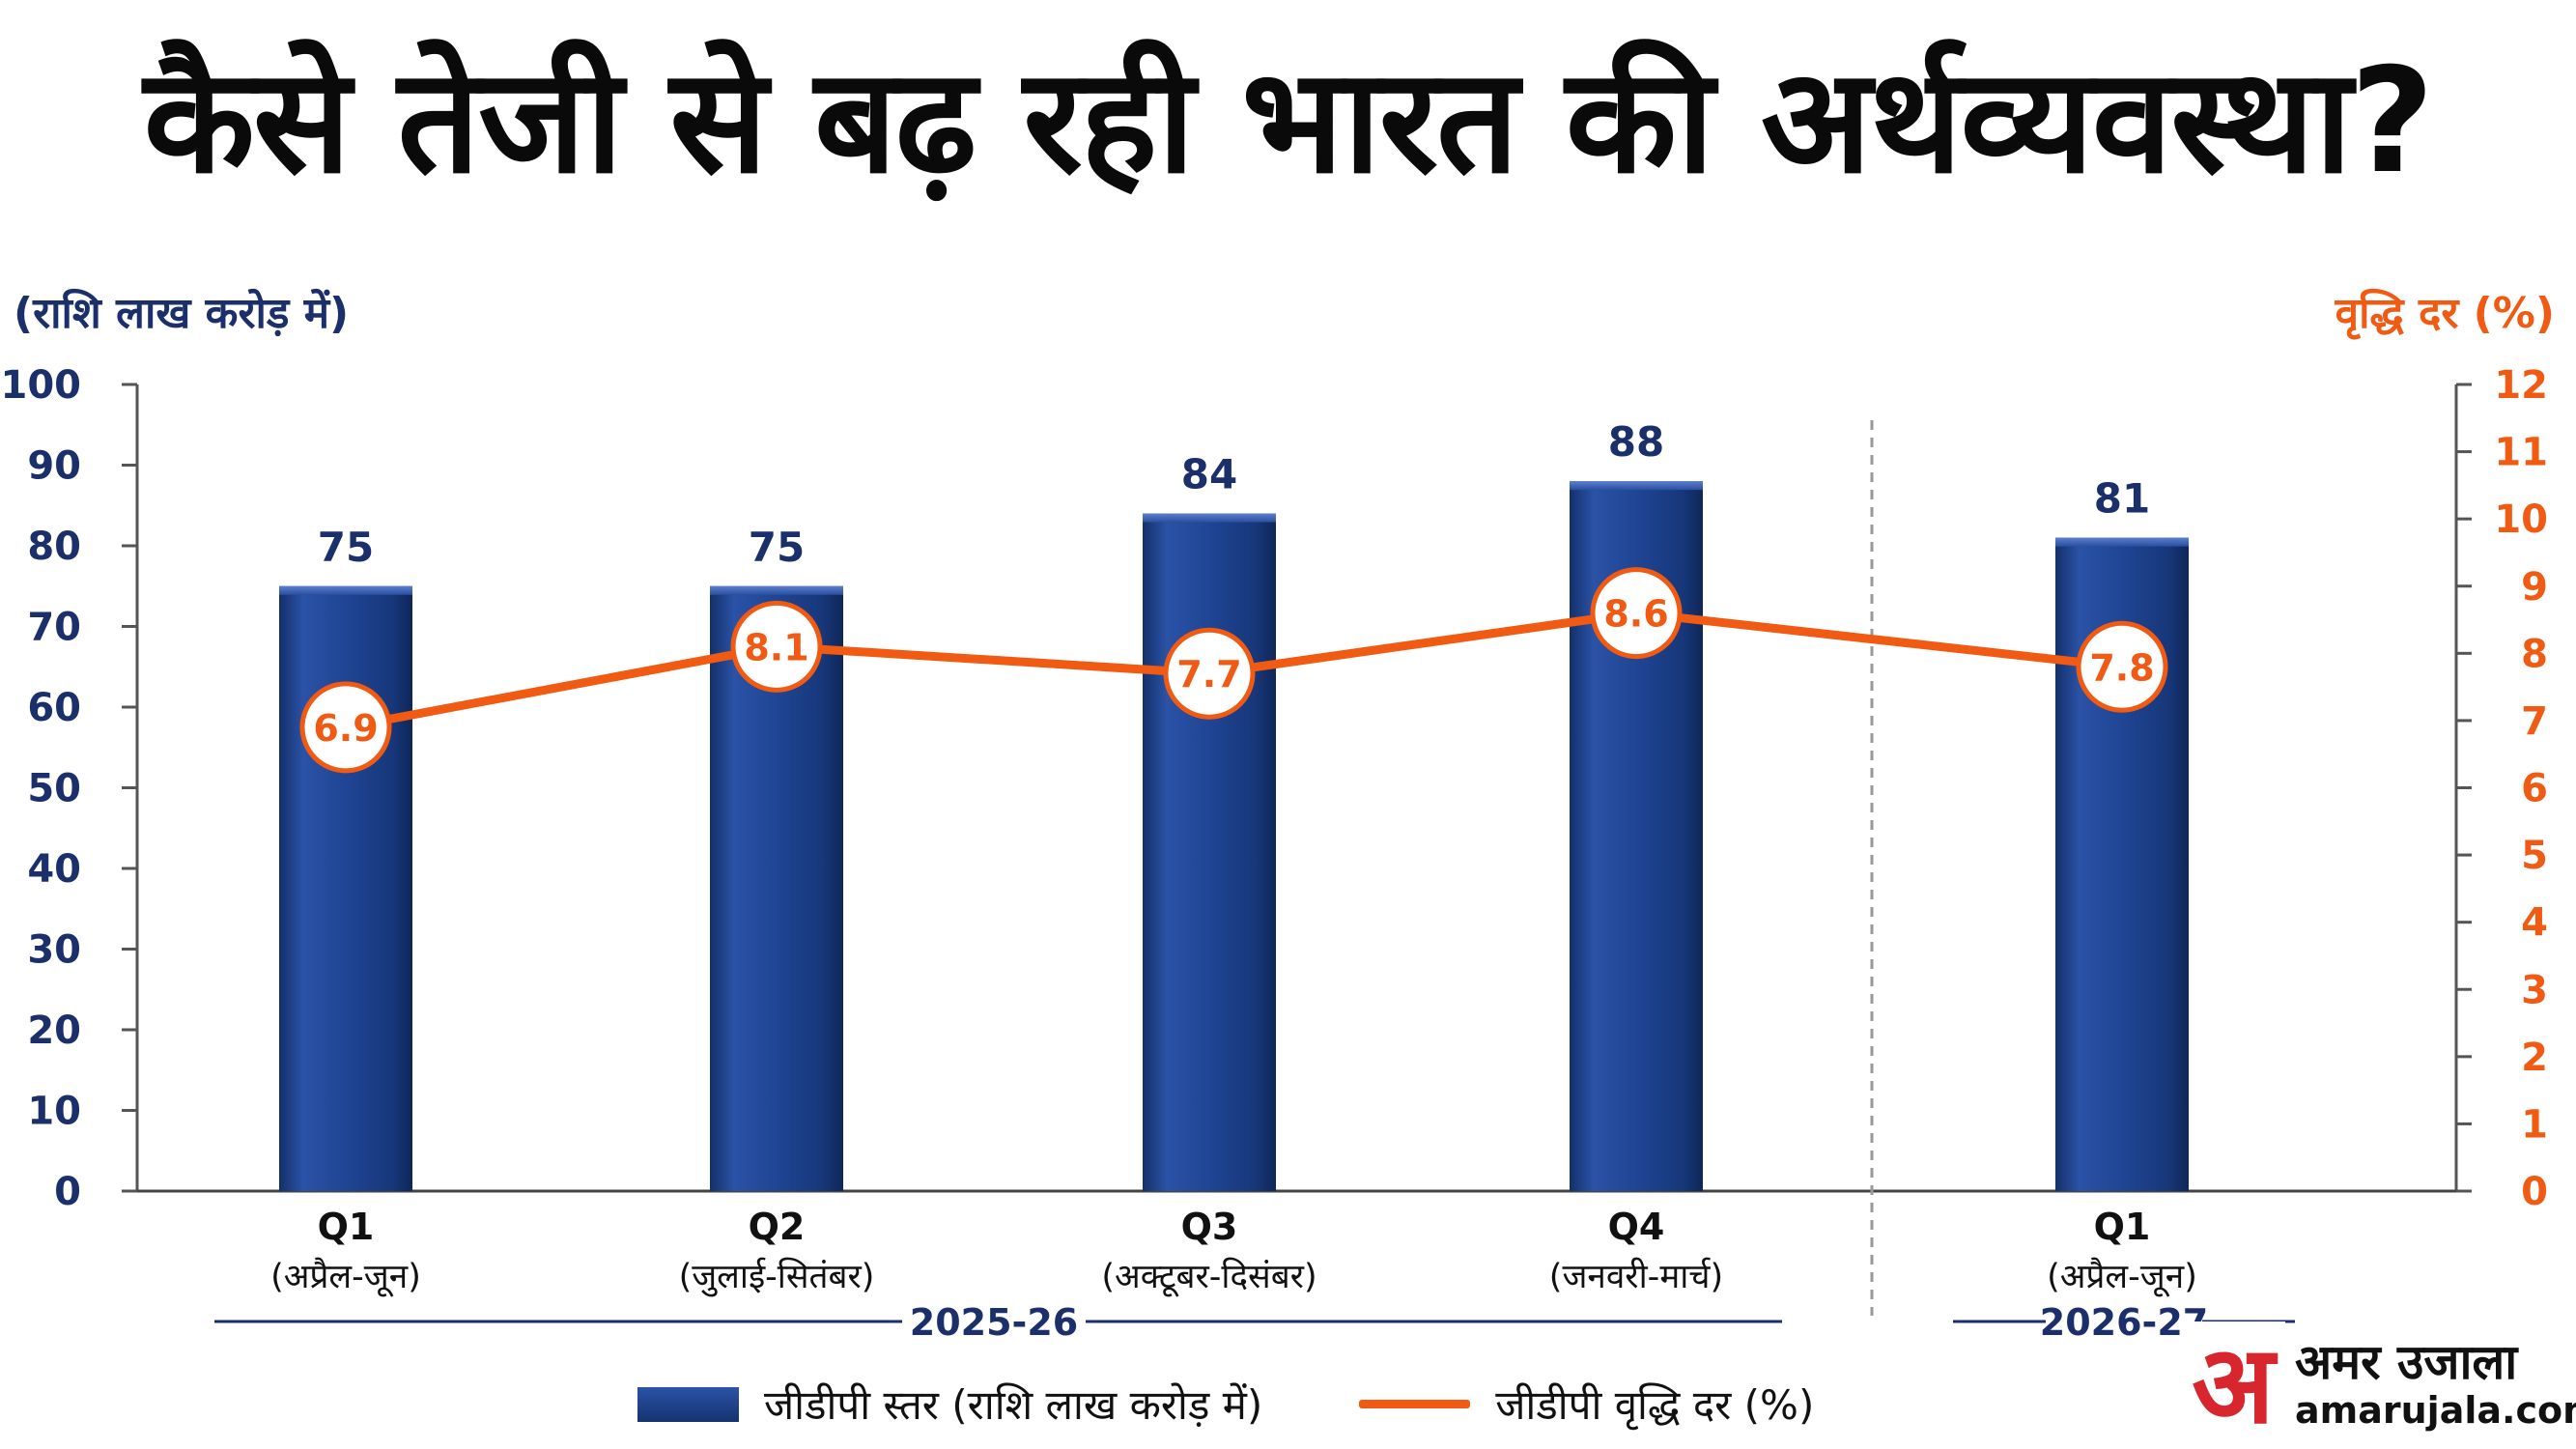 This screenshot has width=2576, height=1449. Describe the element at coordinates (2445, 313) in the screenshot. I see `right-axis-unit-label: वृद्धि दर (%)` at that location.